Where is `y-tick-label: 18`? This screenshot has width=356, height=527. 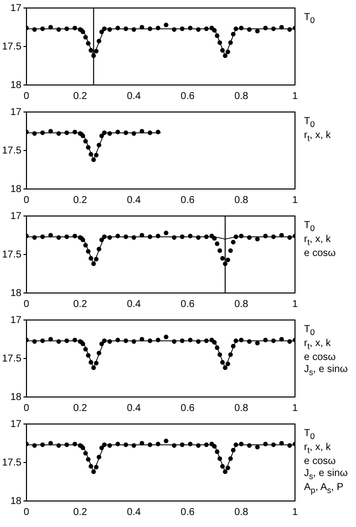 y-tick-label: 18 is located at coordinates (16, 293).